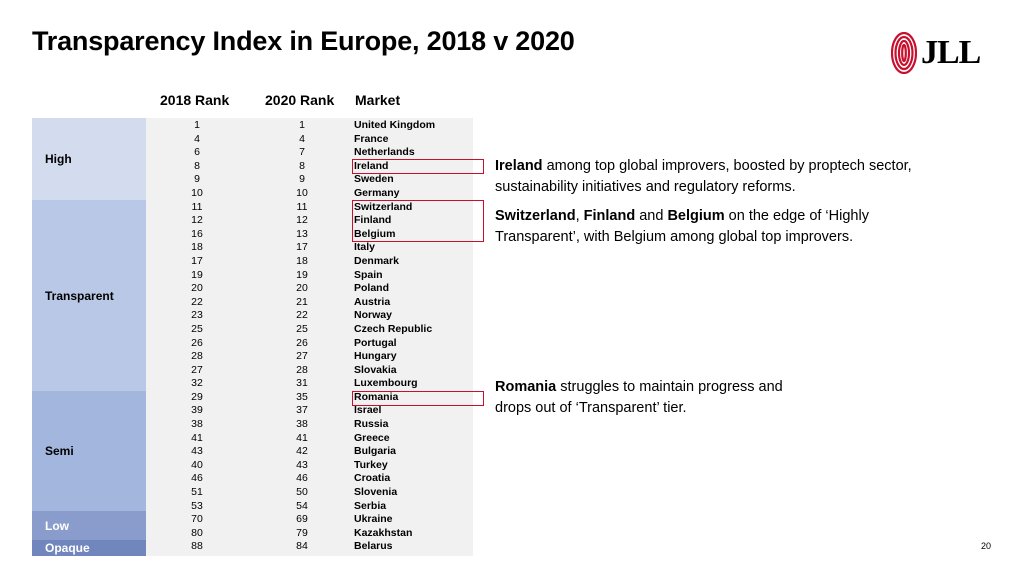  Describe the element at coordinates (368, 274) in the screenshot. I see `market-cell: Spain` at that location.